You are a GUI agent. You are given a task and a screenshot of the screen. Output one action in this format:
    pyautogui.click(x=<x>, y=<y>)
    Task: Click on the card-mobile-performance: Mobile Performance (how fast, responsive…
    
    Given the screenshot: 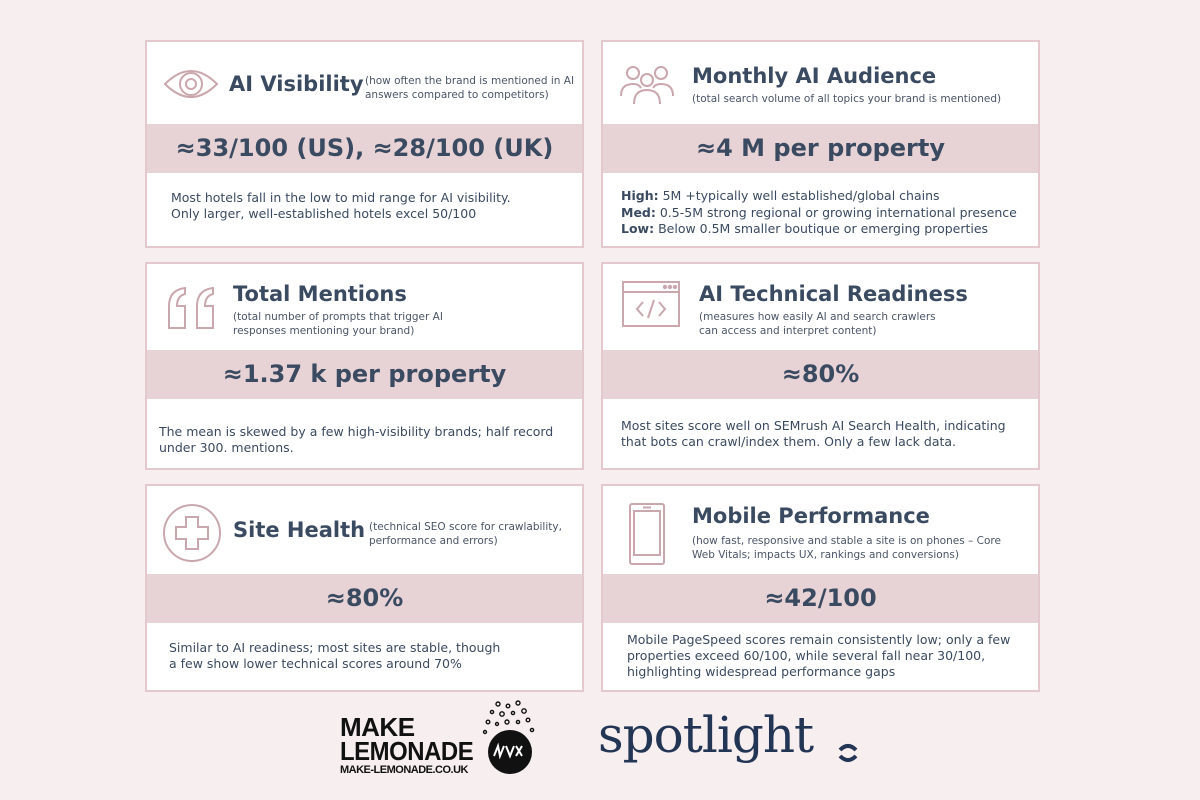 What is the action you would take?
    pyautogui.click(x=820, y=588)
    